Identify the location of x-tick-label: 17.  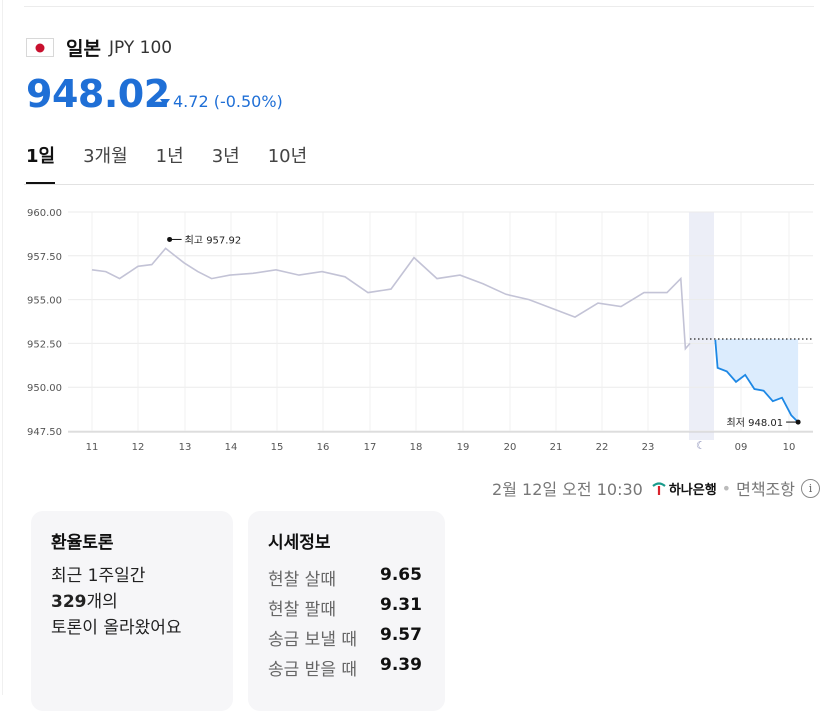
(370, 447).